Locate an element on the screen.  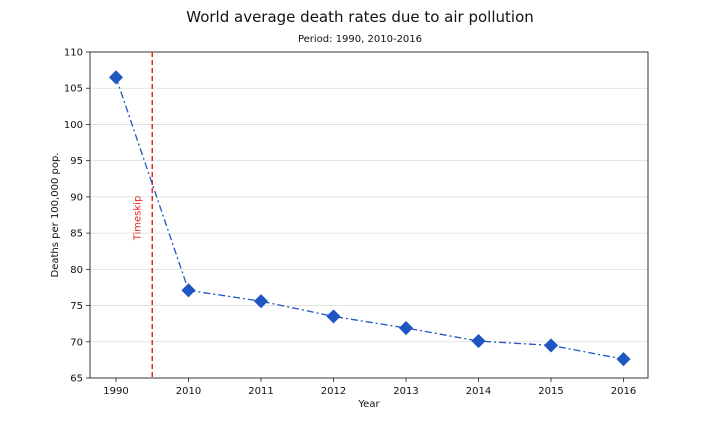
x-tick-label: 2016 is located at coordinates (623, 391).